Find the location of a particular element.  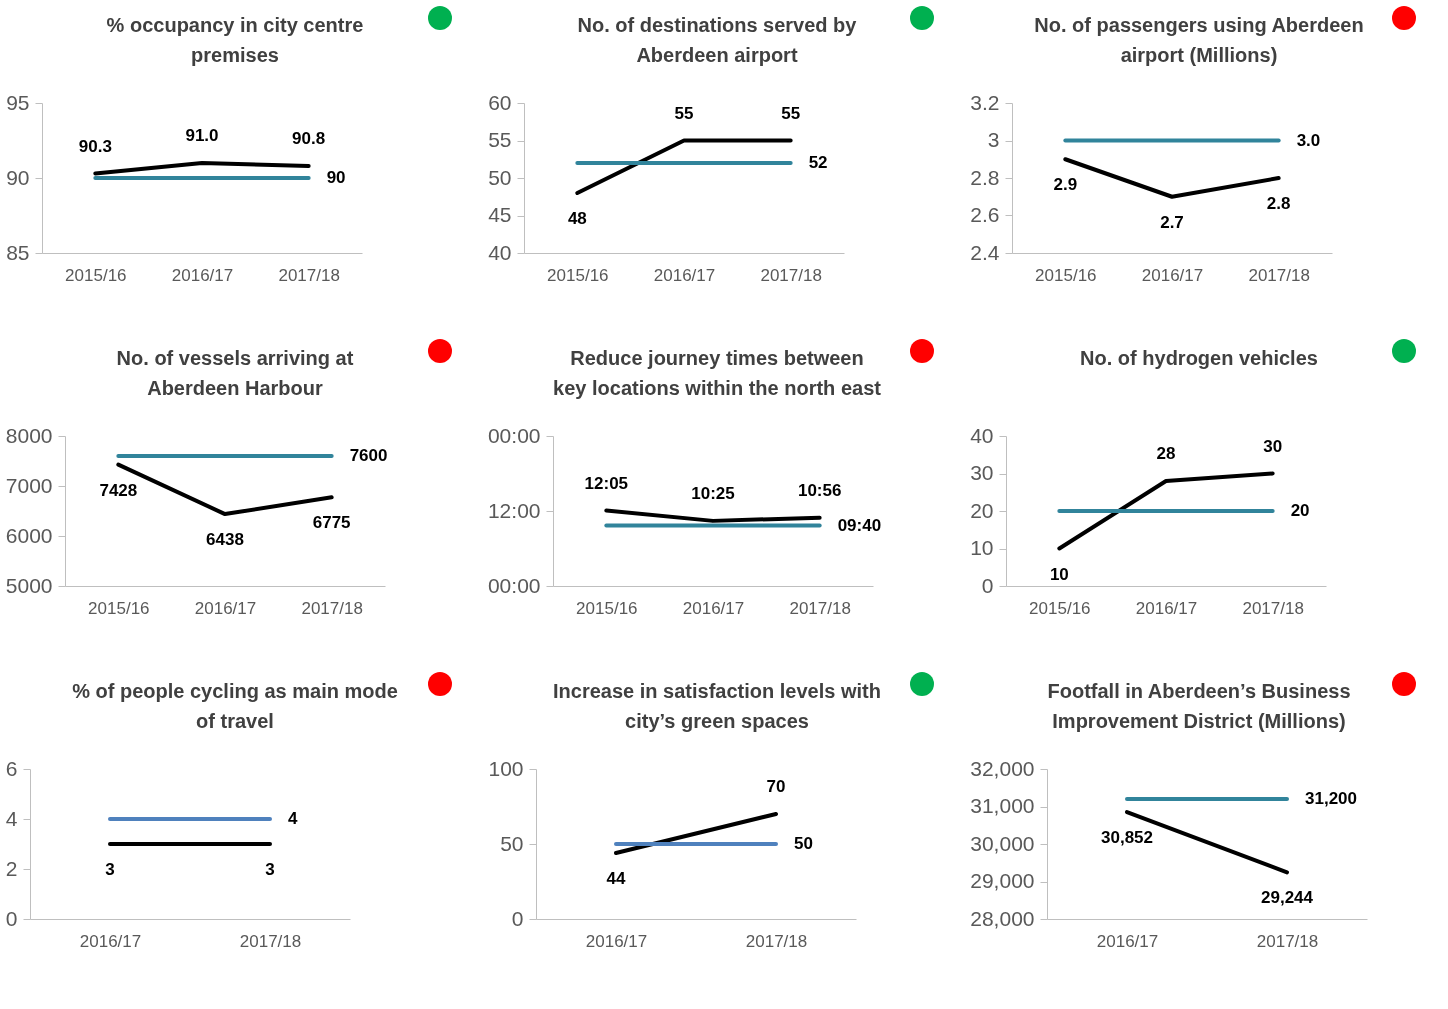

data-label: 2.9 is located at coordinates (1065, 185).